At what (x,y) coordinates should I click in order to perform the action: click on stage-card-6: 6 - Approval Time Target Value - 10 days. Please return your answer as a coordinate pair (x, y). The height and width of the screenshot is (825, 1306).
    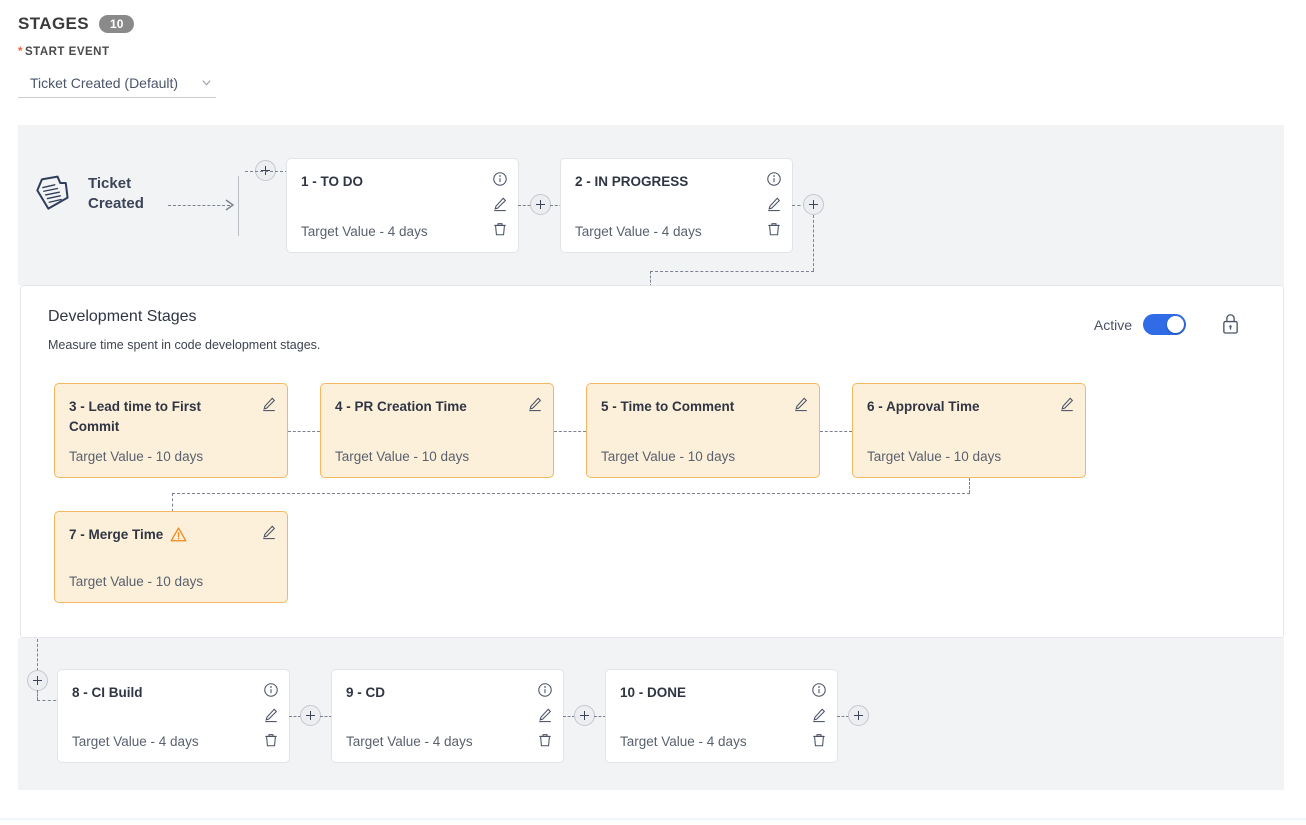
    Looking at the image, I should click on (969, 430).